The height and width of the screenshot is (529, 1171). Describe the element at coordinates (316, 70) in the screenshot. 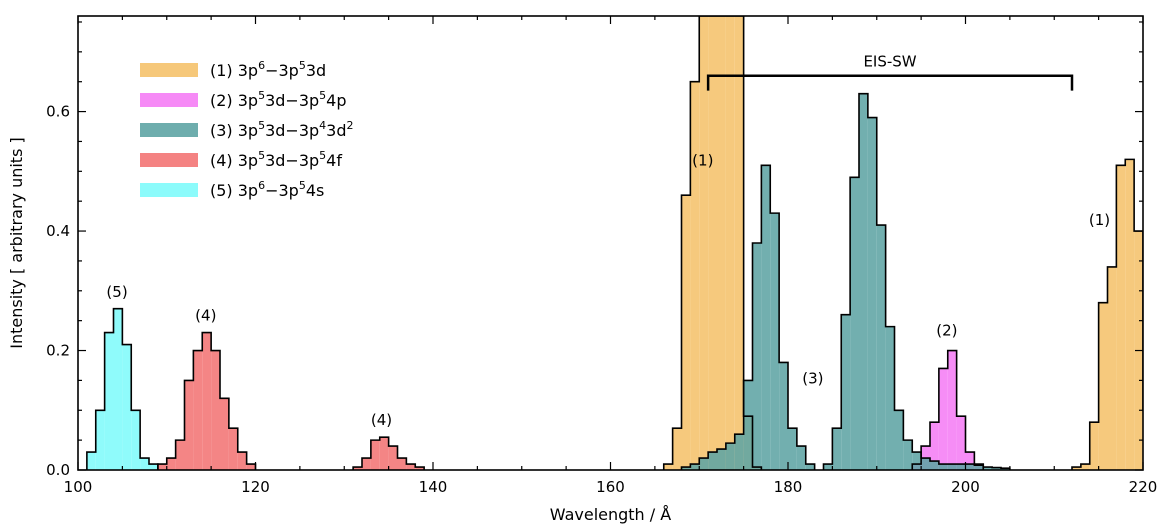

I see `legend-text-part: 3d` at that location.